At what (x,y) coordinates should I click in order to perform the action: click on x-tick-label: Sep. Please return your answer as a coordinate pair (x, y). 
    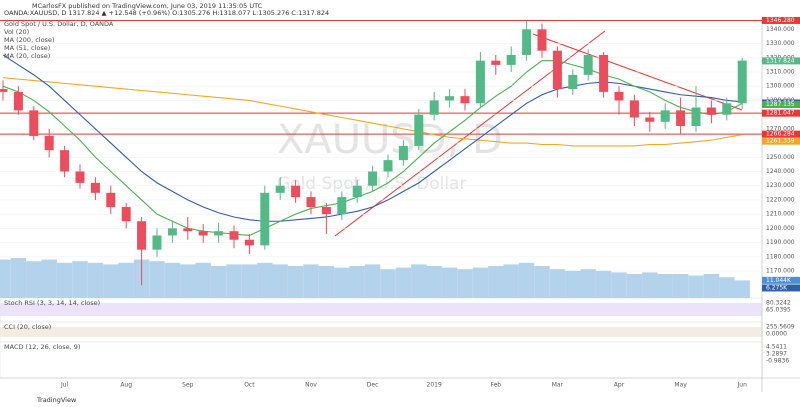
    Looking at the image, I should click on (188, 385).